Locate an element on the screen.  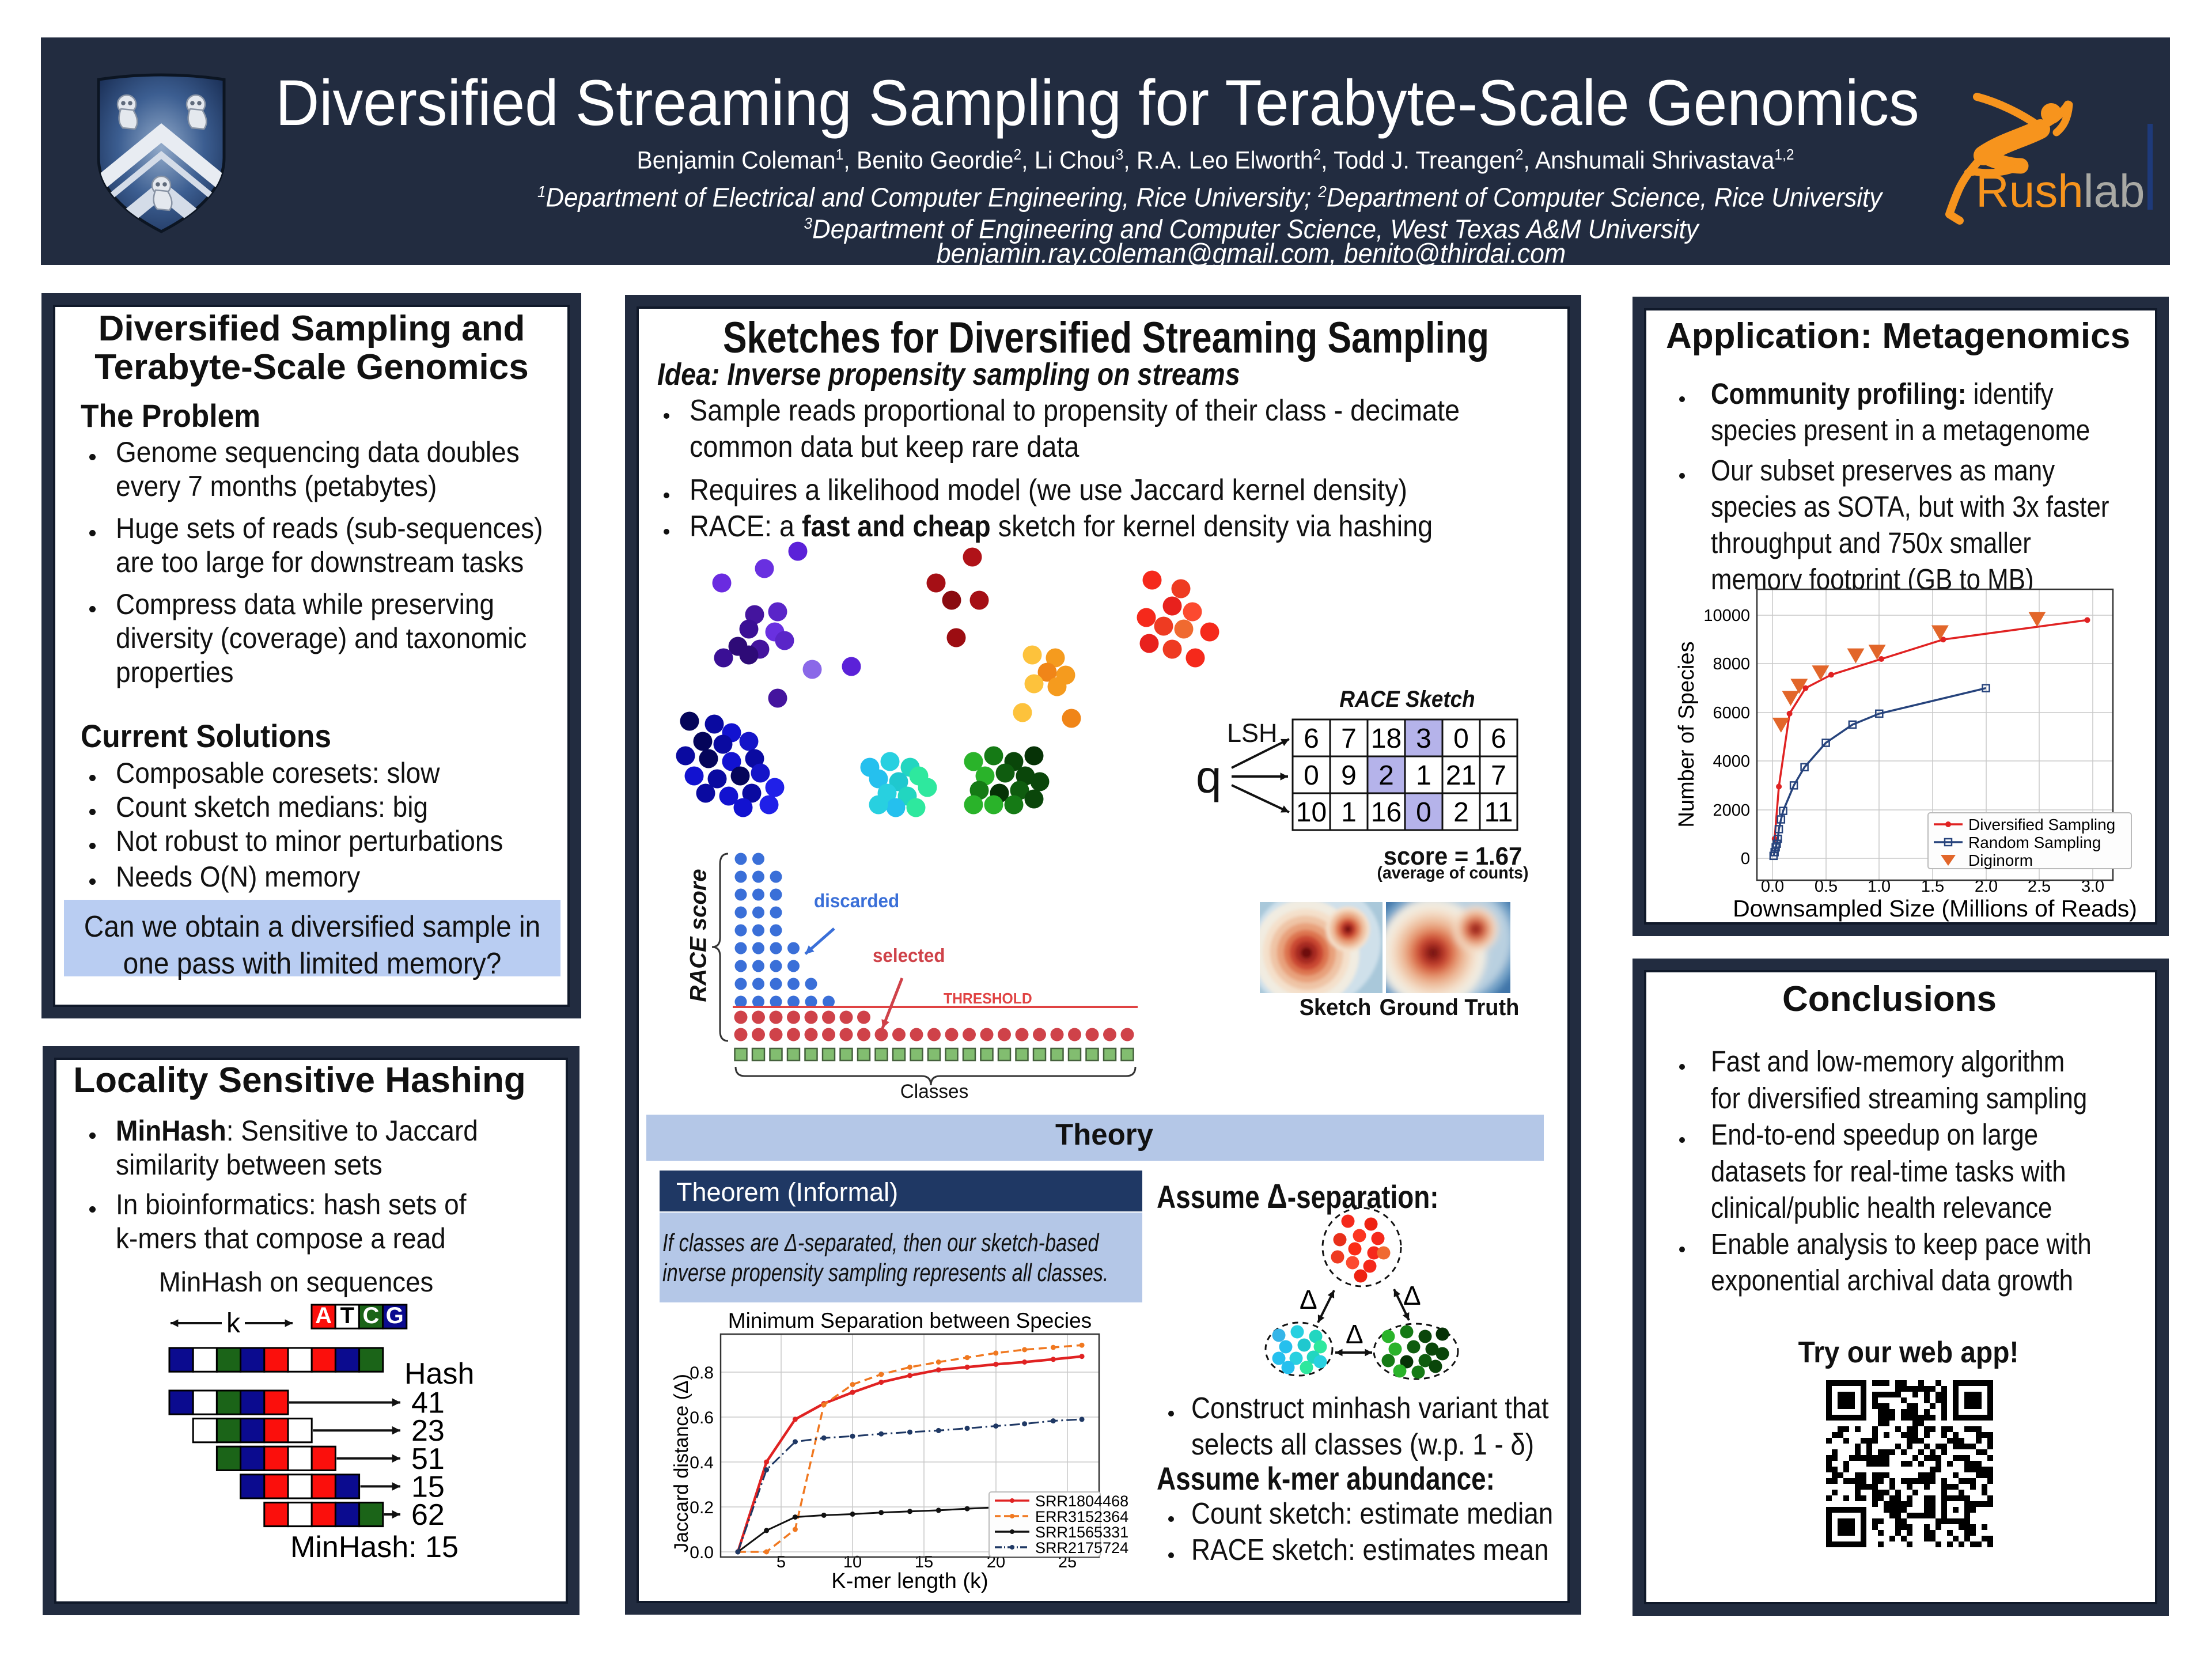
svg-text: 3 is located at coordinates (1423, 739).